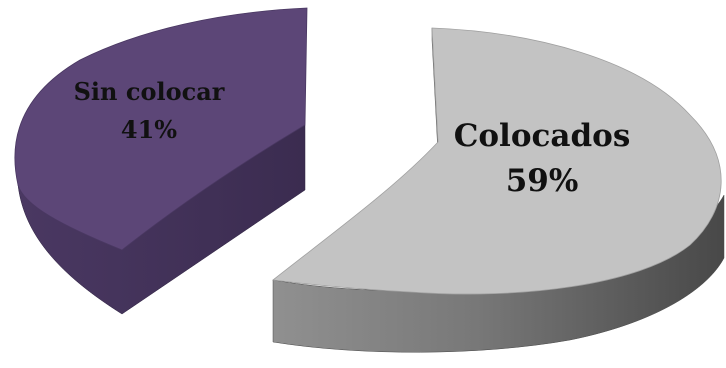  I want to click on slice-label-sin-colocar: Sin colocar, so click(149, 91).